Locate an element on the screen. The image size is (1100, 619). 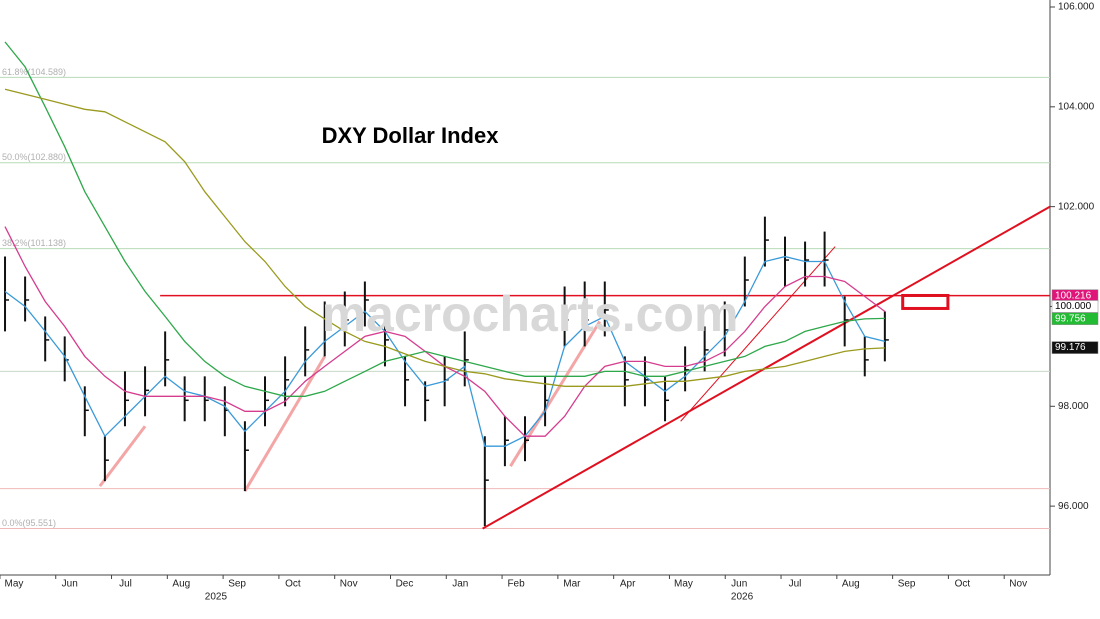
year-label: 2026 is located at coordinates (742, 597).